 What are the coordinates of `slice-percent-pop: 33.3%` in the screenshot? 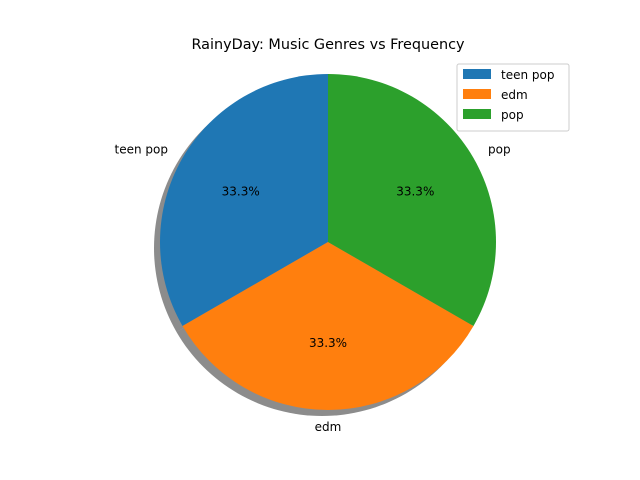 It's located at (415, 192).